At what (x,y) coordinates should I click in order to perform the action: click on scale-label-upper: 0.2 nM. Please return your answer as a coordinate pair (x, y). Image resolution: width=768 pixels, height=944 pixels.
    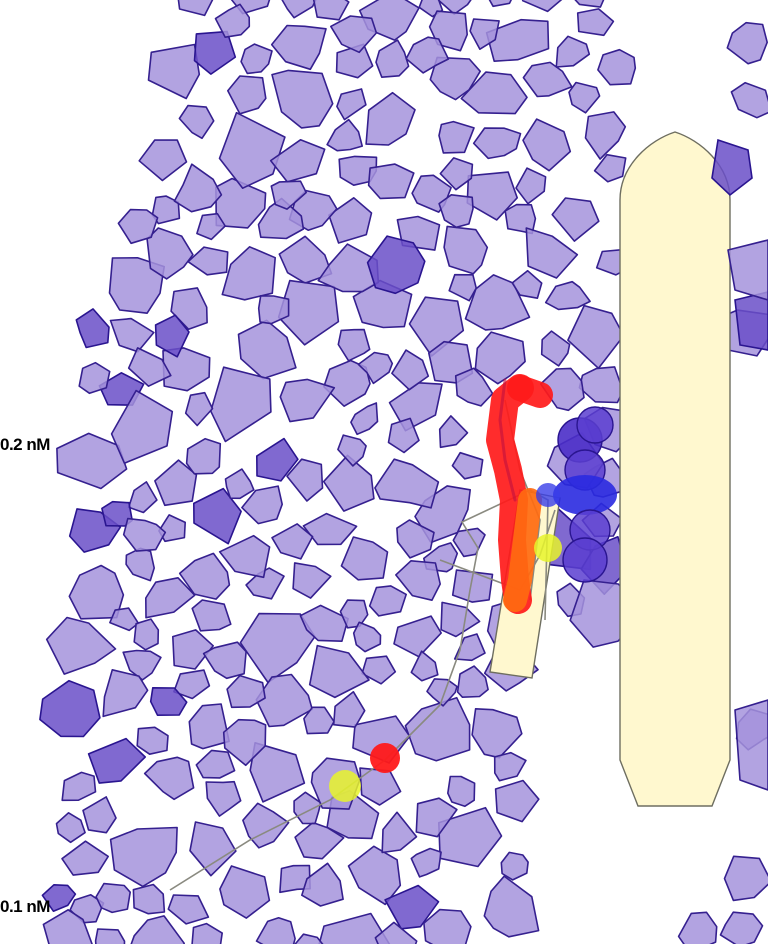
    Looking at the image, I should click on (25, 444).